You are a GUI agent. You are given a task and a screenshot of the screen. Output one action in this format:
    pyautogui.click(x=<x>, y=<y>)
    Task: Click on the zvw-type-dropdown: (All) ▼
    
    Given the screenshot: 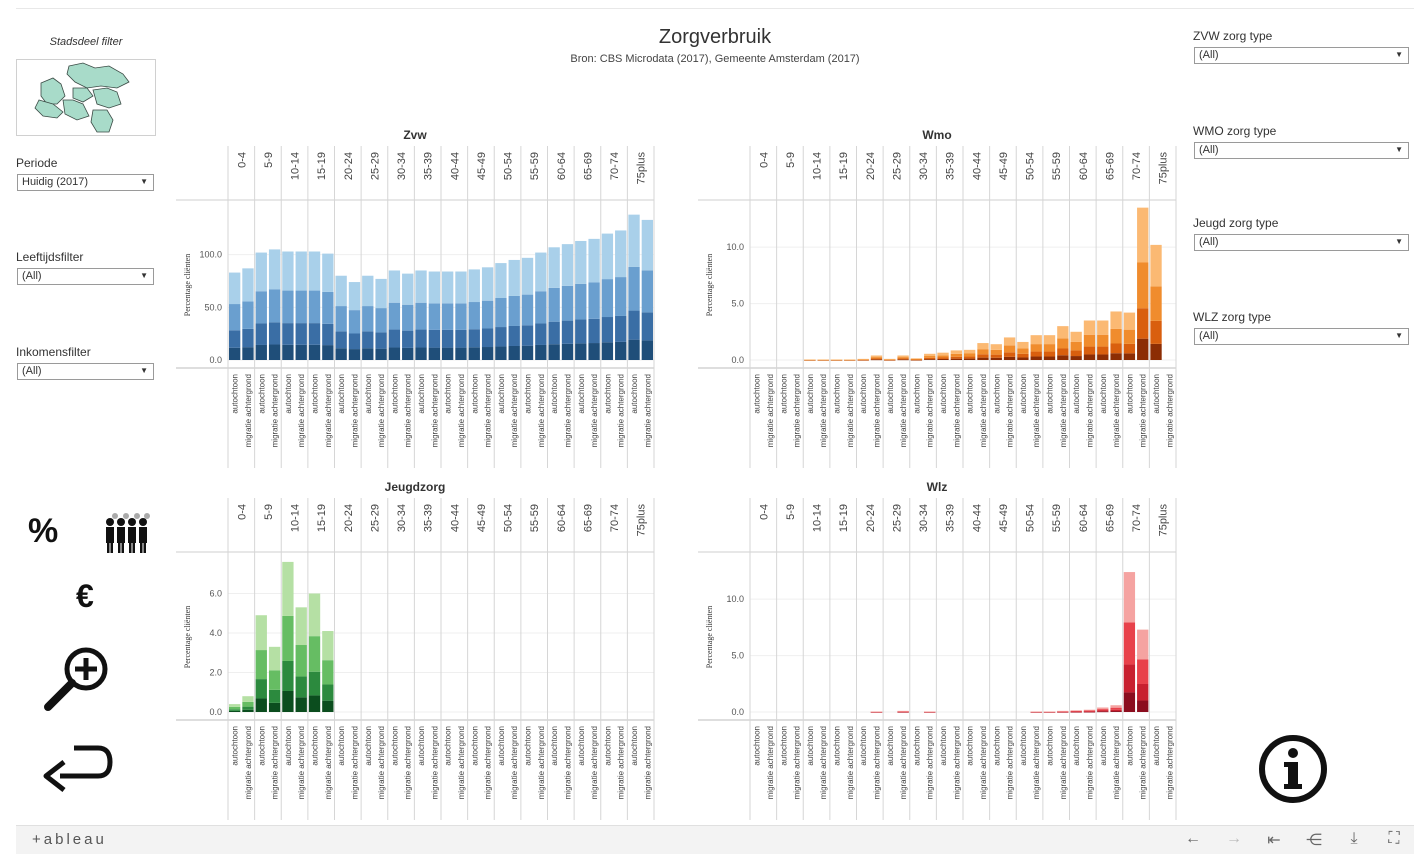 What is the action you would take?
    pyautogui.click(x=1301, y=55)
    